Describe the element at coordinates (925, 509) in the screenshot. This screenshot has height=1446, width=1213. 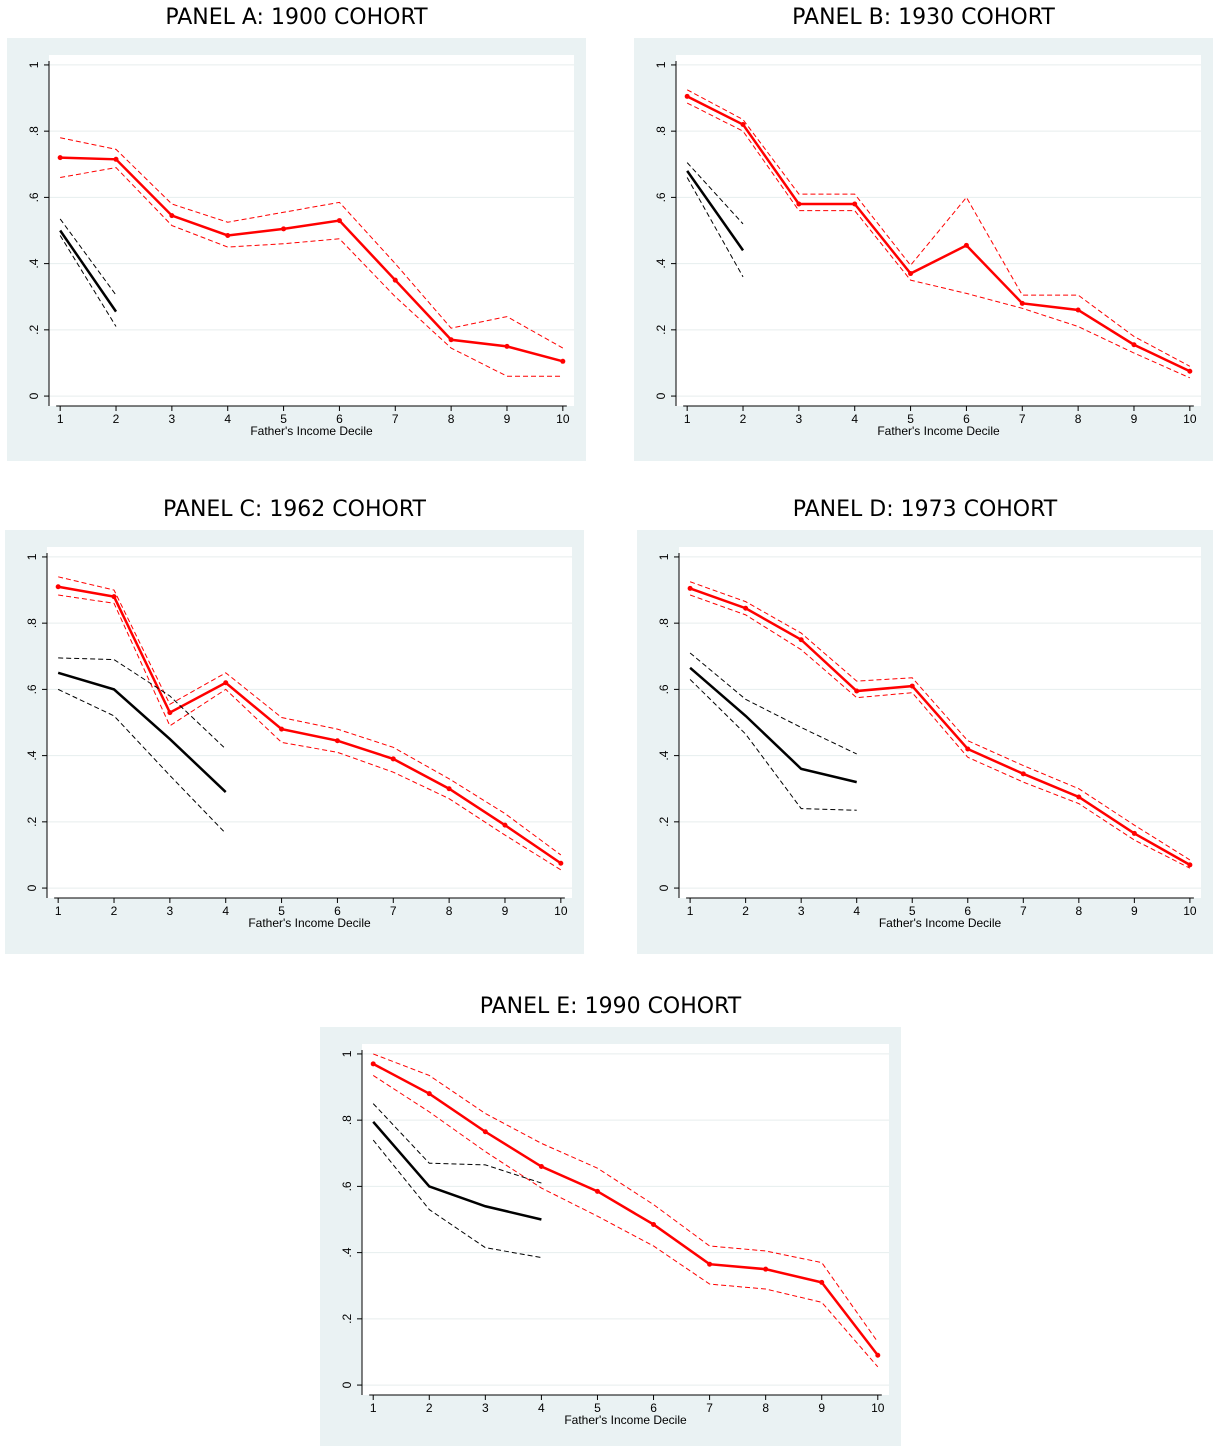
I see `chart-title: PANEL D: 1973 COHORT` at that location.